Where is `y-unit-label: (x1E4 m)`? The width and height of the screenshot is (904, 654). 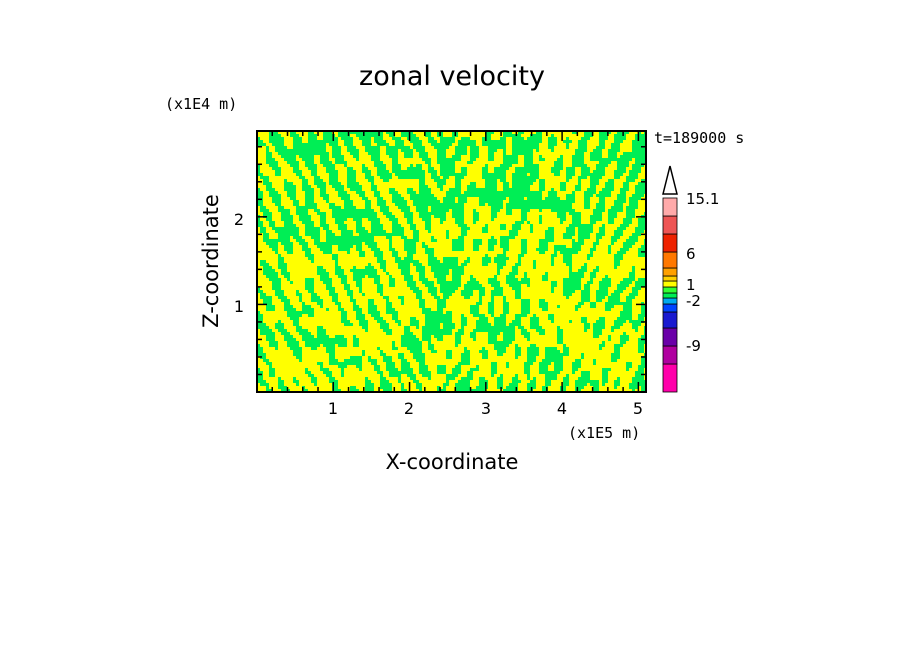 y-unit-label: (x1E4 m) is located at coordinates (201, 104).